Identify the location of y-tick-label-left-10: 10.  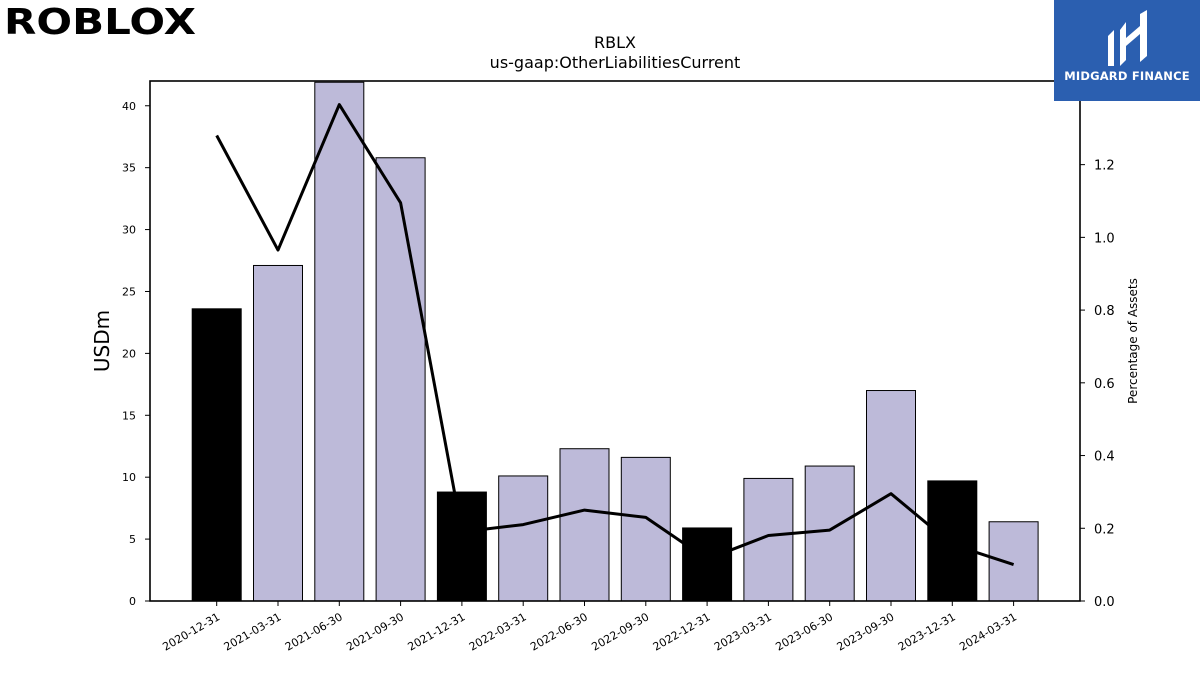
(129, 477).